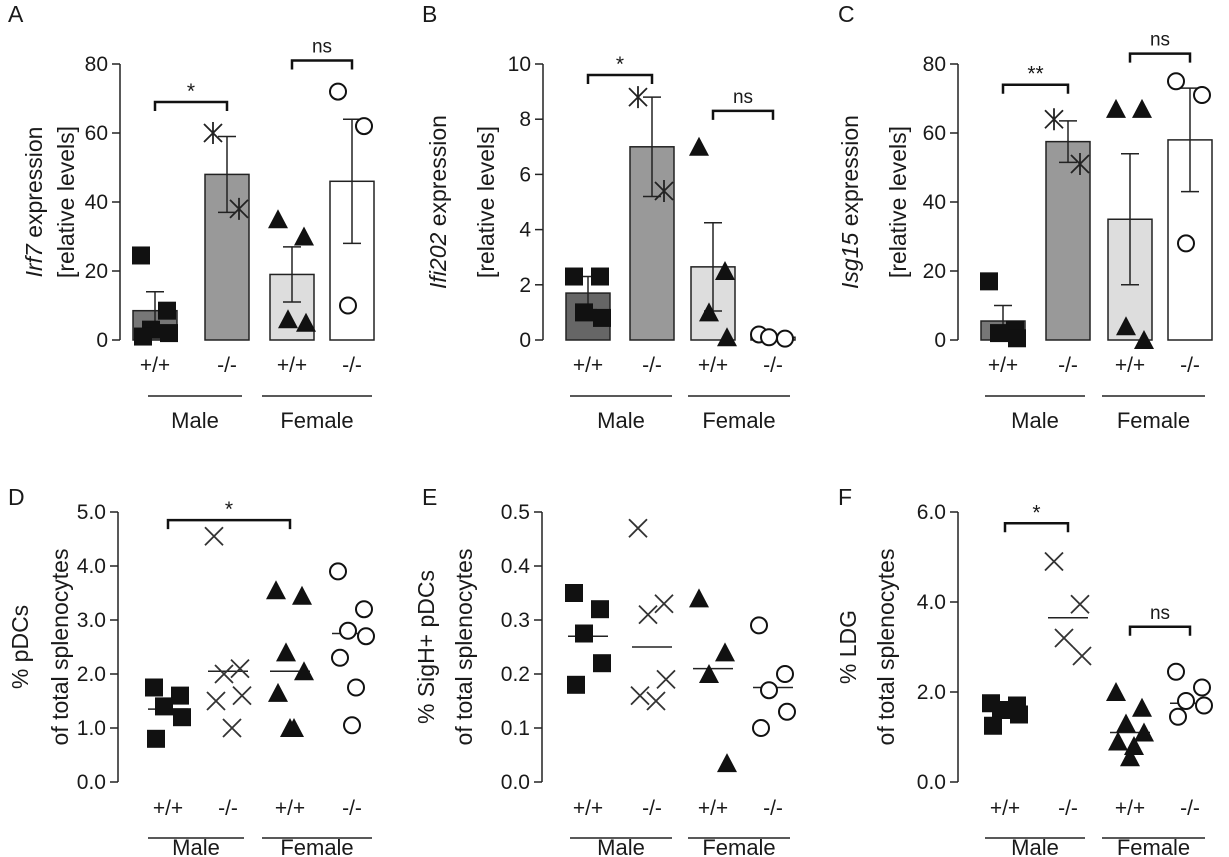 The width and height of the screenshot is (1229, 857). I want to click on y-tick-label: 2, so click(525, 285).